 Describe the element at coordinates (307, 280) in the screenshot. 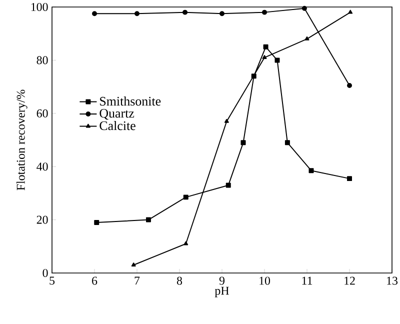

I see `x-tick-label: 11` at that location.